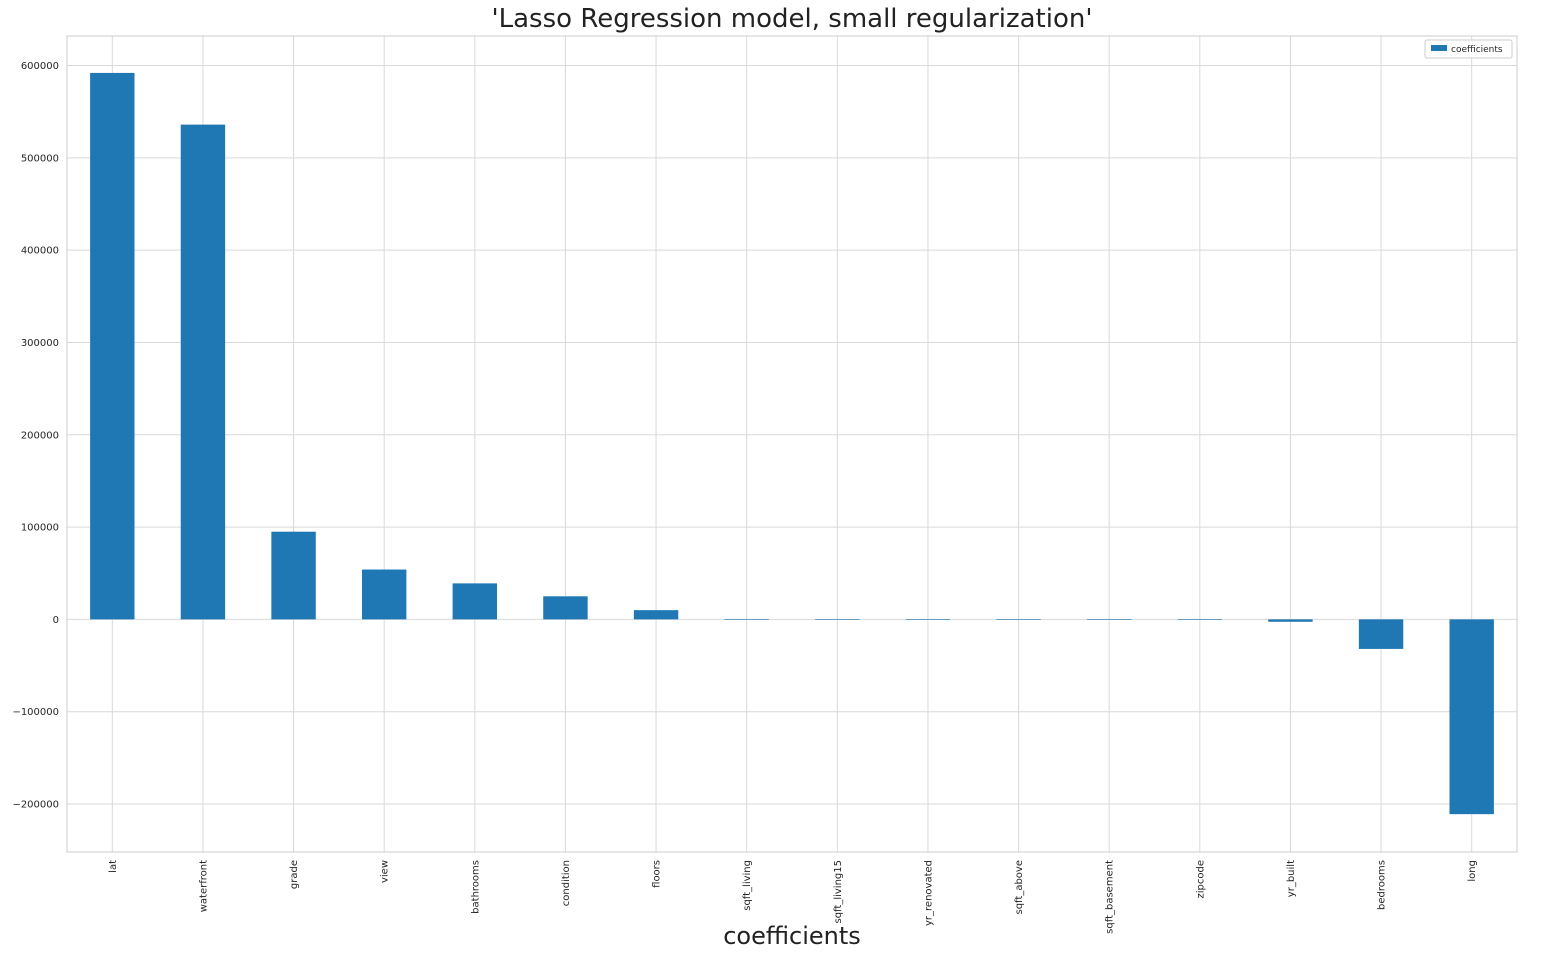 The height and width of the screenshot is (972, 1541). What do you see at coordinates (385, 871) in the screenshot?
I see `x-tick-label: view` at bounding box center [385, 871].